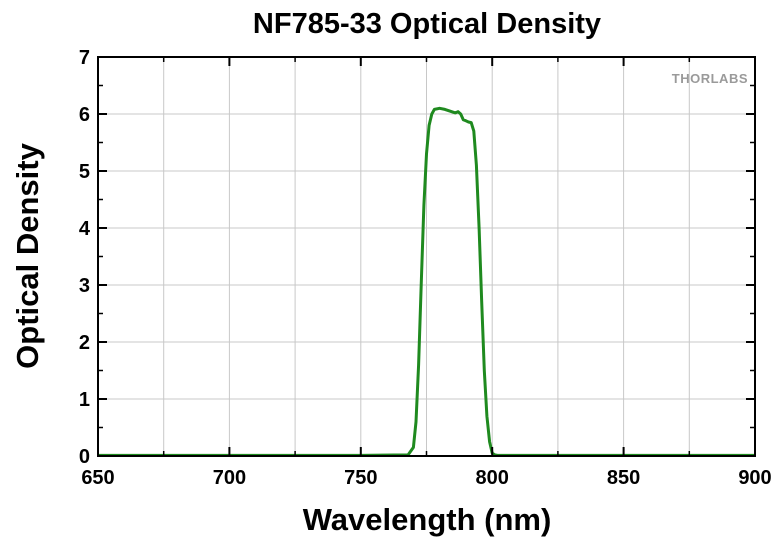 The image size is (780, 544). I want to click on x-tick-label: 750, so click(360, 478).